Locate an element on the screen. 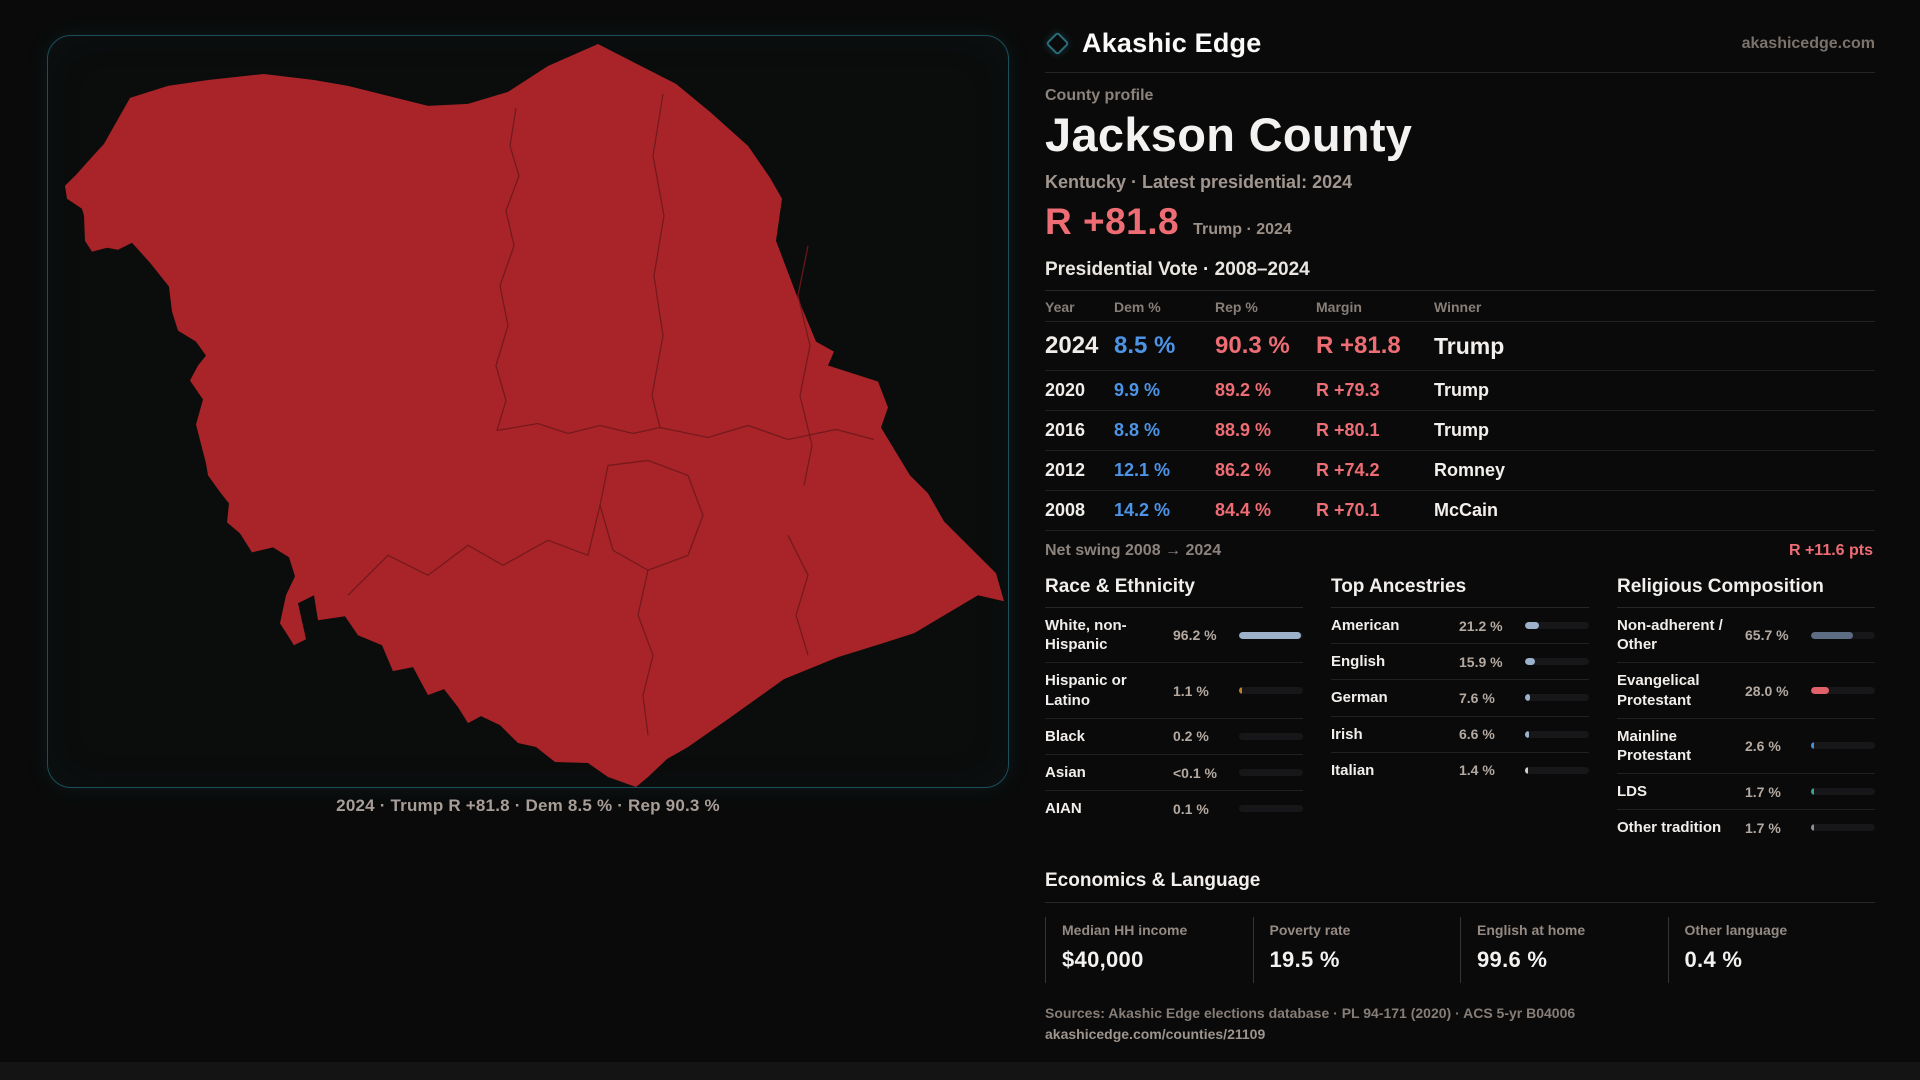 This screenshot has width=1920, height=1080. diamond-logo-icon is located at coordinates (1057, 43).